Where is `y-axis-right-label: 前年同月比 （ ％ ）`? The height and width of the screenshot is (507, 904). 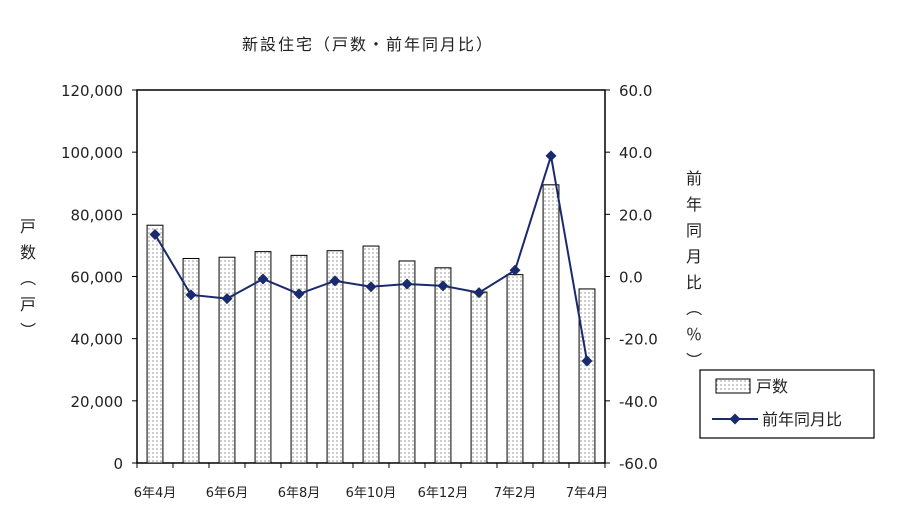
y-axis-right-label: 前年同月比 （ ％ ） is located at coordinates (693, 268).